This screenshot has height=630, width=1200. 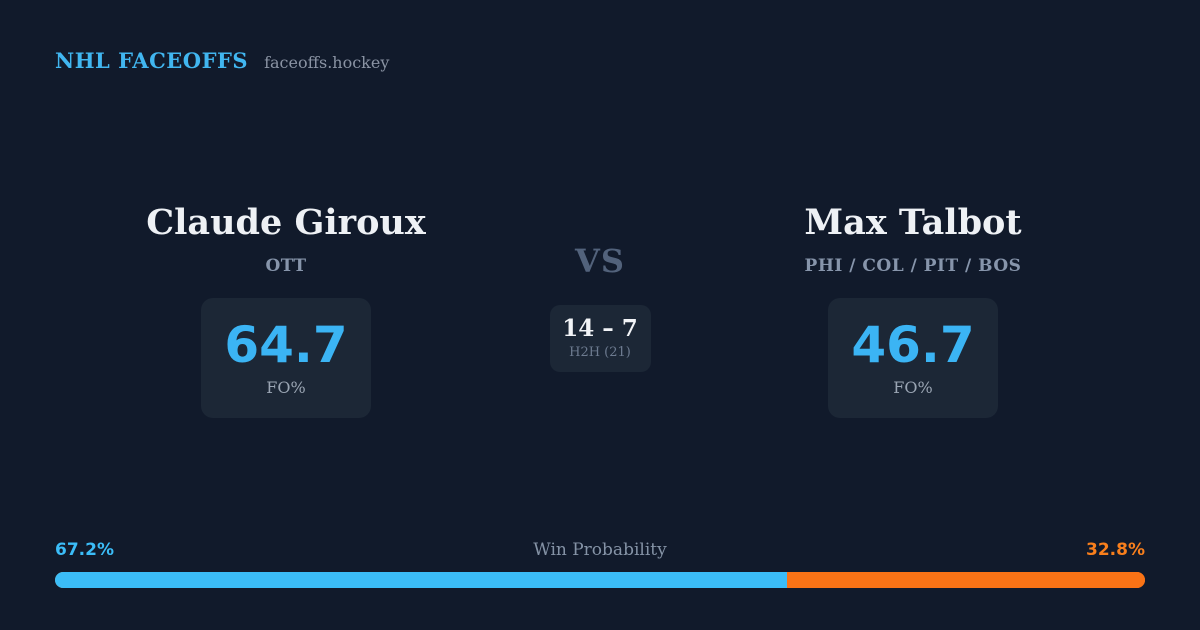 I want to click on site-url: faceoffs.hockey, so click(x=327, y=62).